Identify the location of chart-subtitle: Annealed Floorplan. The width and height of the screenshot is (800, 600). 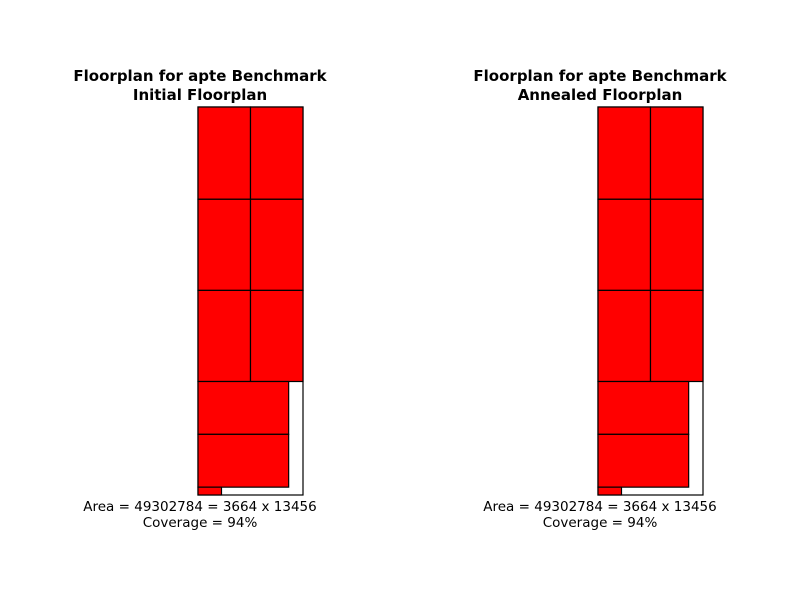
(600, 95).